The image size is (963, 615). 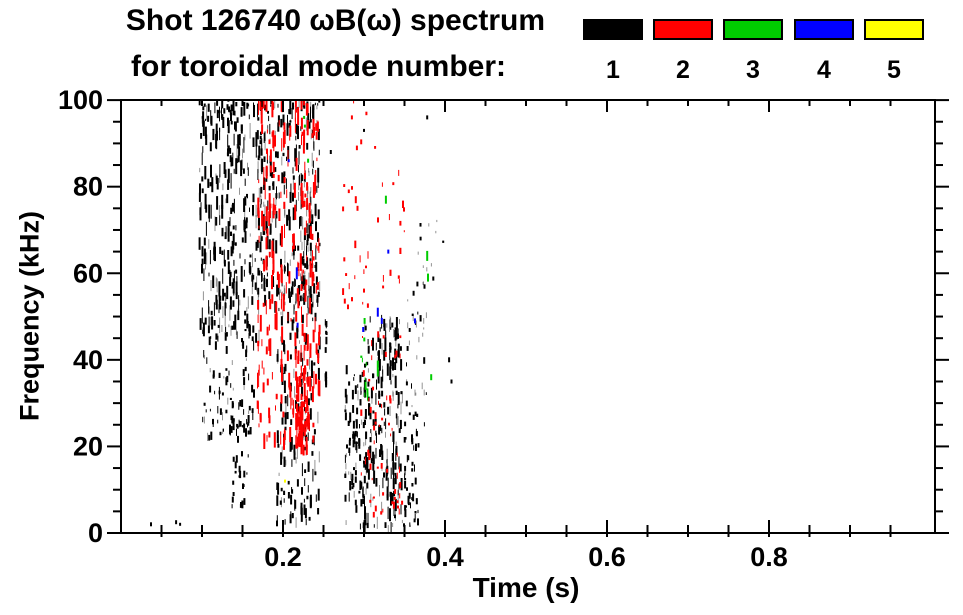 I want to click on legend-label-mode-1: 1, so click(x=613, y=70).